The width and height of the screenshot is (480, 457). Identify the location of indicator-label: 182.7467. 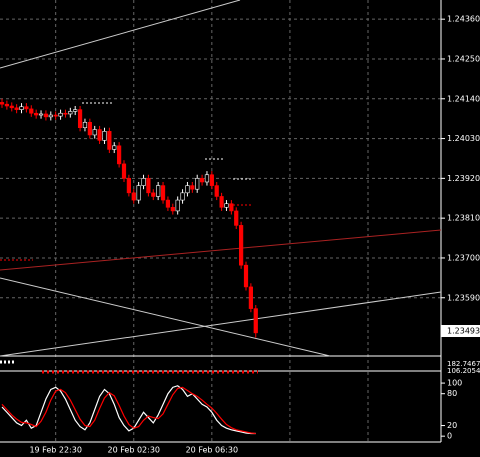
(463, 364).